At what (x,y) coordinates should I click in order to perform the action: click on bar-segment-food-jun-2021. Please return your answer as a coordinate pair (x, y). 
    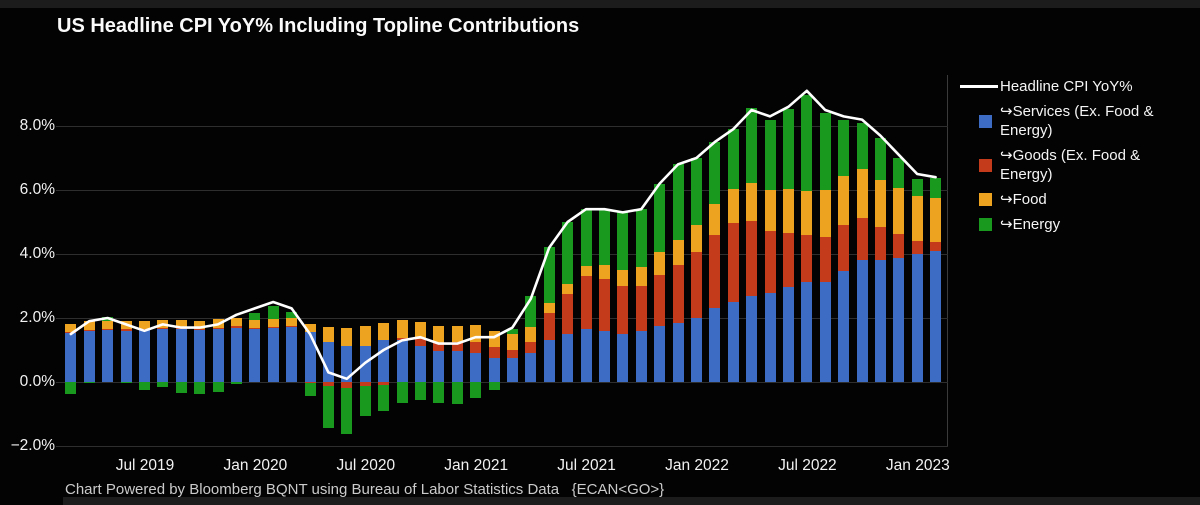
    Looking at the image, I should click on (586, 271).